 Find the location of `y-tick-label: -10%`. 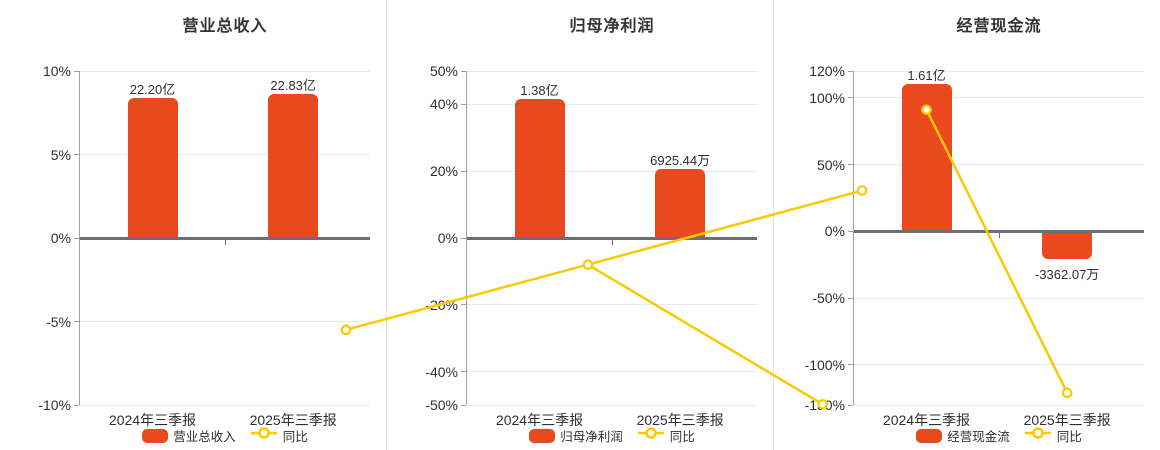

y-tick-label: -10% is located at coordinates (54, 405).